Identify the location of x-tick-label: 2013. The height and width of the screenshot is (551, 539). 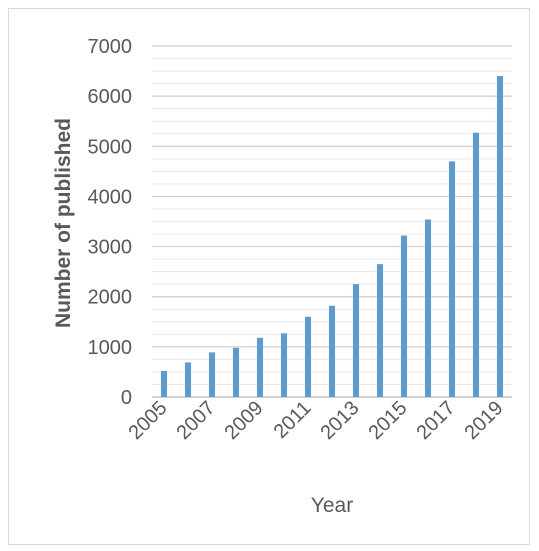
(340, 420).